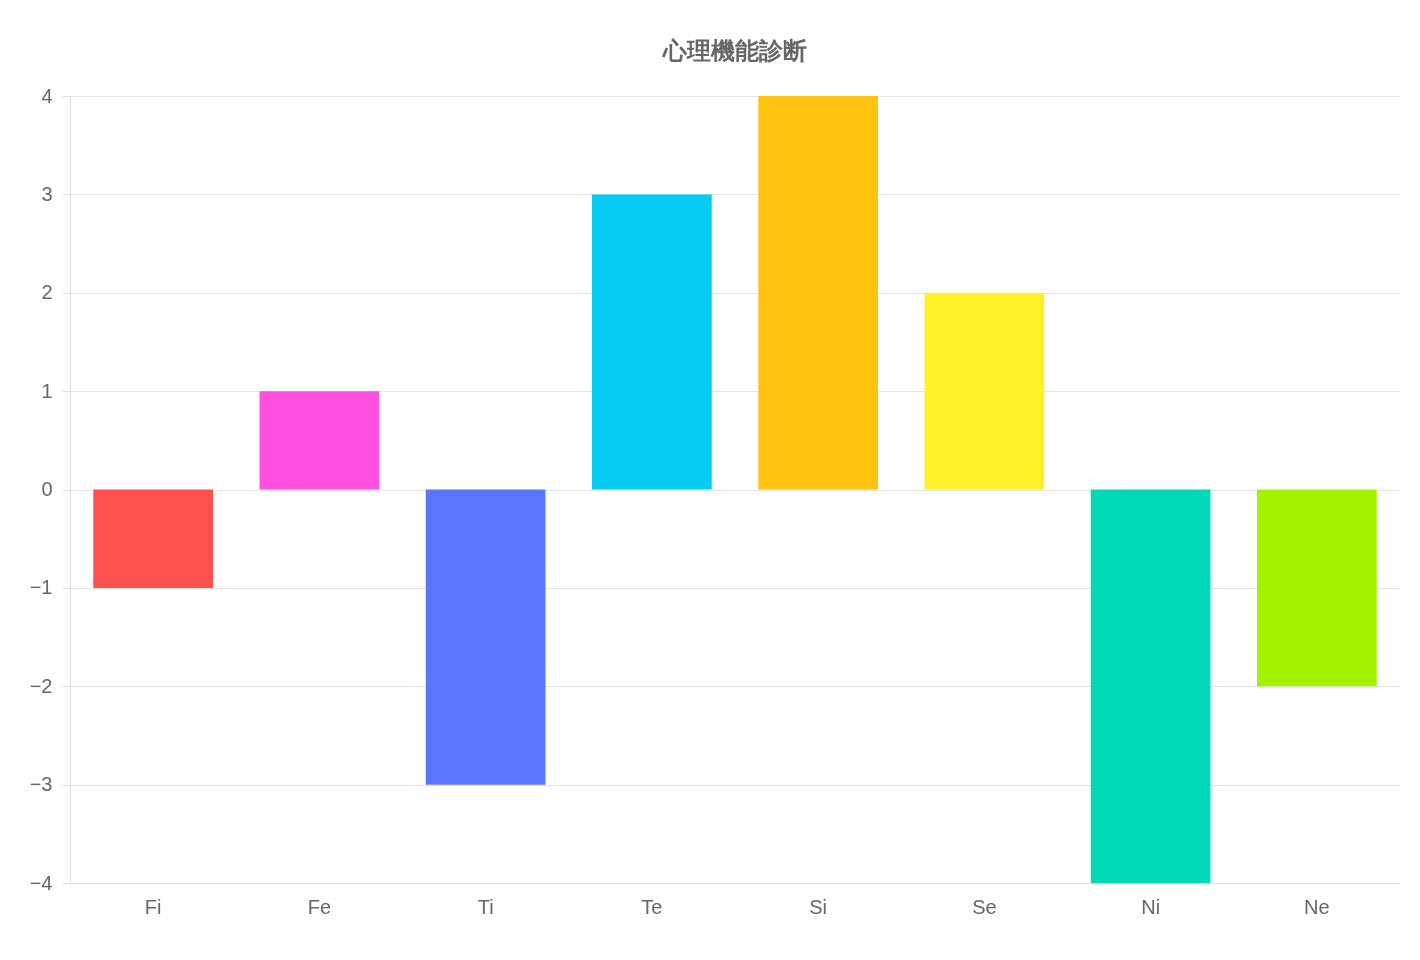 The width and height of the screenshot is (1420, 960). I want to click on y-tick-label: −2, so click(41, 685).